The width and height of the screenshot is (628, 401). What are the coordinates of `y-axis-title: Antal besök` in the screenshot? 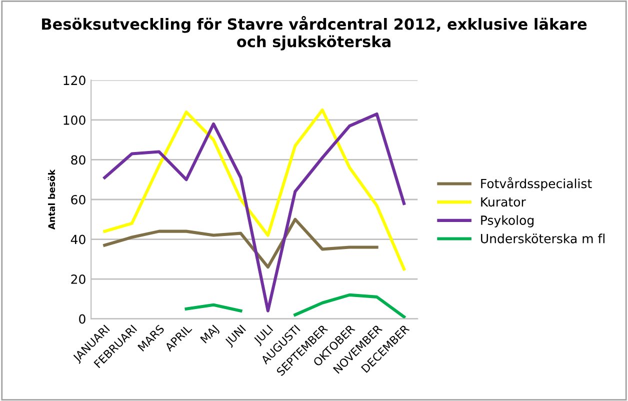 It's located at (52, 199).